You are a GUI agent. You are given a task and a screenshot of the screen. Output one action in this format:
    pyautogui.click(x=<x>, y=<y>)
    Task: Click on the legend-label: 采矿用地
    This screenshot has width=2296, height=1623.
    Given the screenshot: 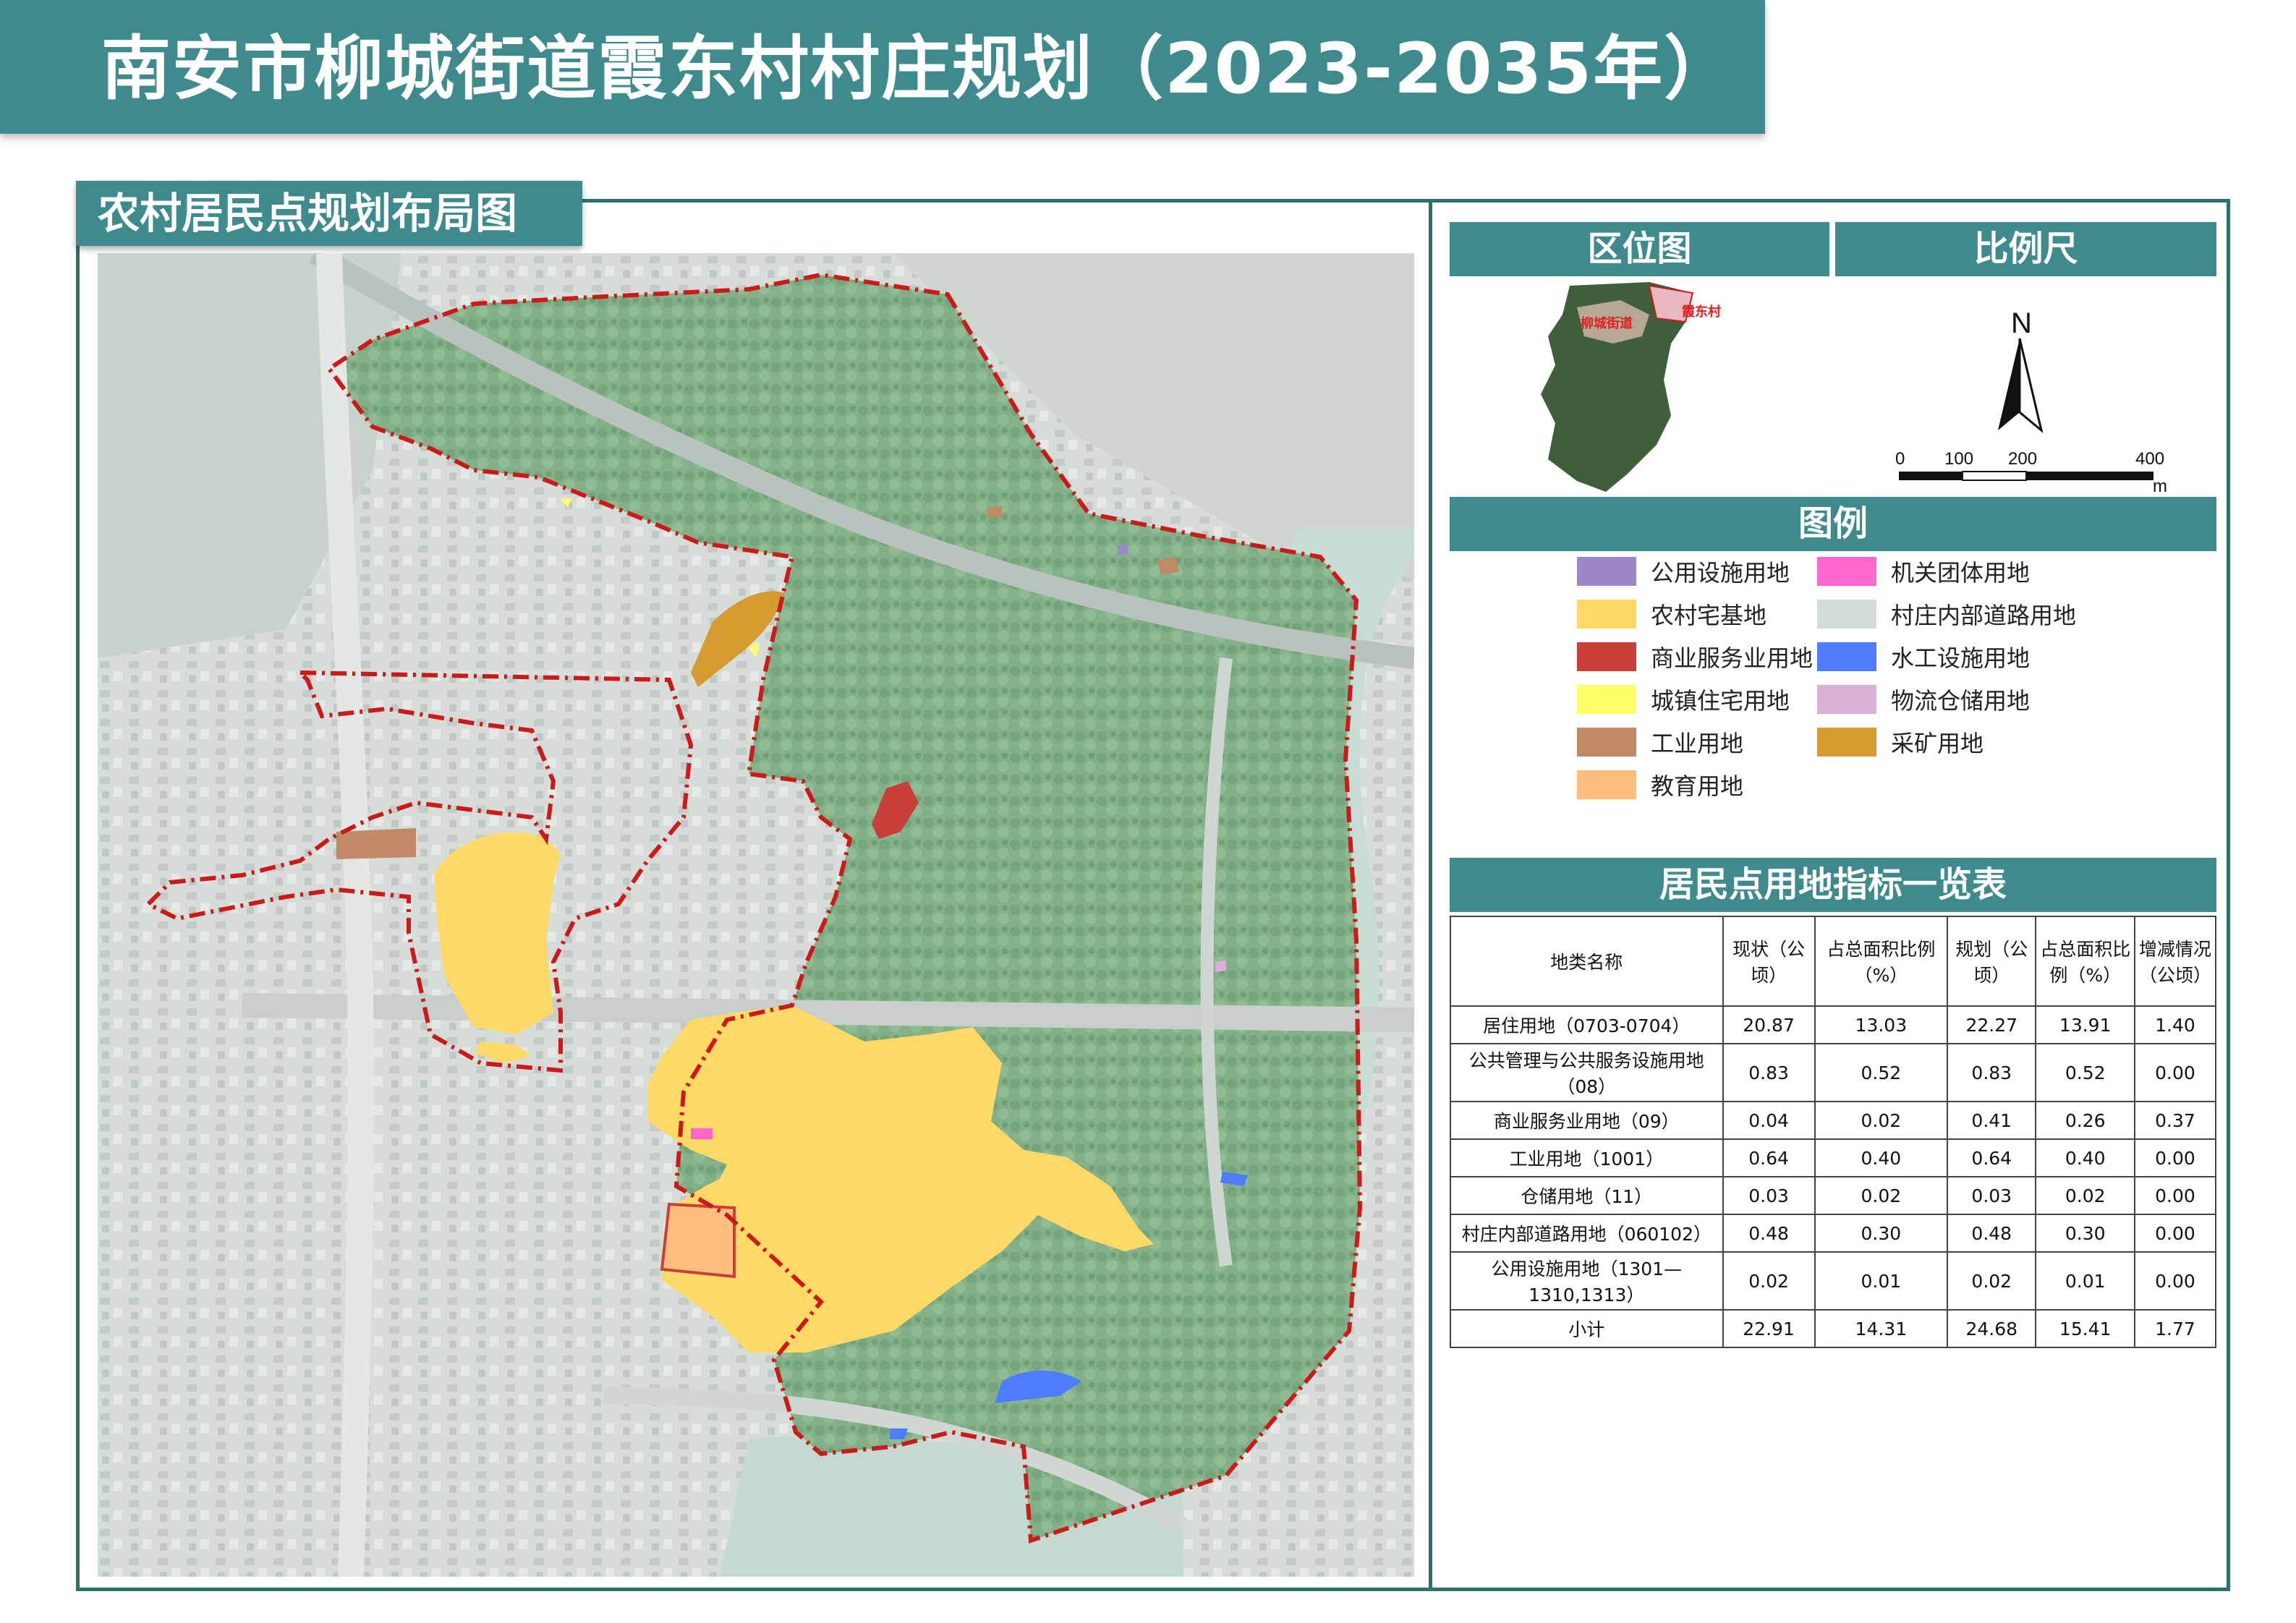 What is the action you would take?
    pyautogui.click(x=1937, y=743)
    